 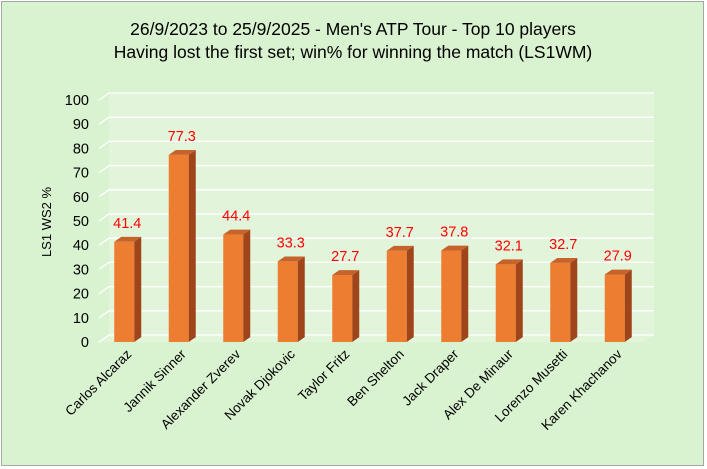 What do you see at coordinates (81, 319) in the screenshot?
I see `y-tick-label: 10` at bounding box center [81, 319].